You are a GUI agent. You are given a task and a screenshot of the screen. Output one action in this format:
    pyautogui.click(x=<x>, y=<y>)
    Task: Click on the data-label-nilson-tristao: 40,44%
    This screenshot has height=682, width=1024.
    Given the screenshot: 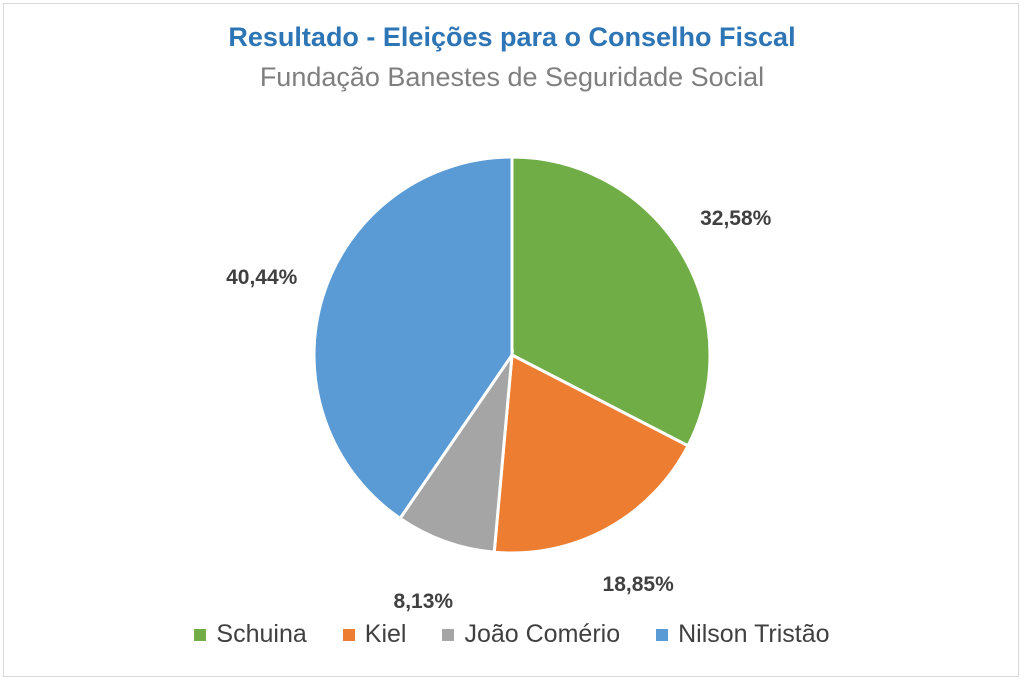 What is the action you would take?
    pyautogui.click(x=262, y=277)
    